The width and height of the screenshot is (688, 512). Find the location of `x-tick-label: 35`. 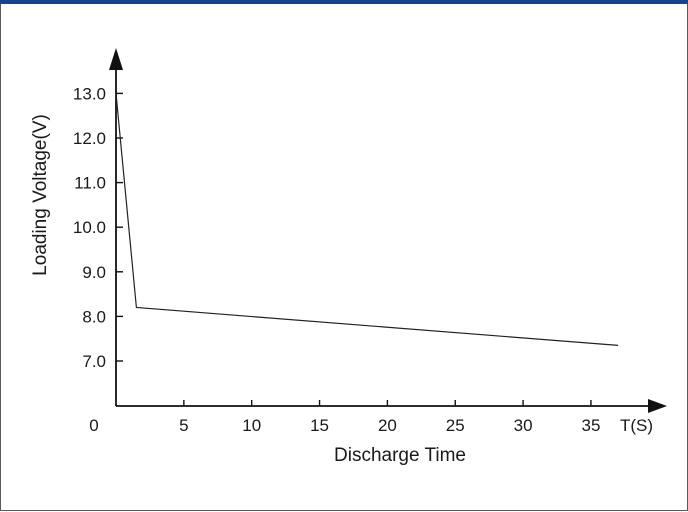

x-tick-label: 35 is located at coordinates (590, 425).